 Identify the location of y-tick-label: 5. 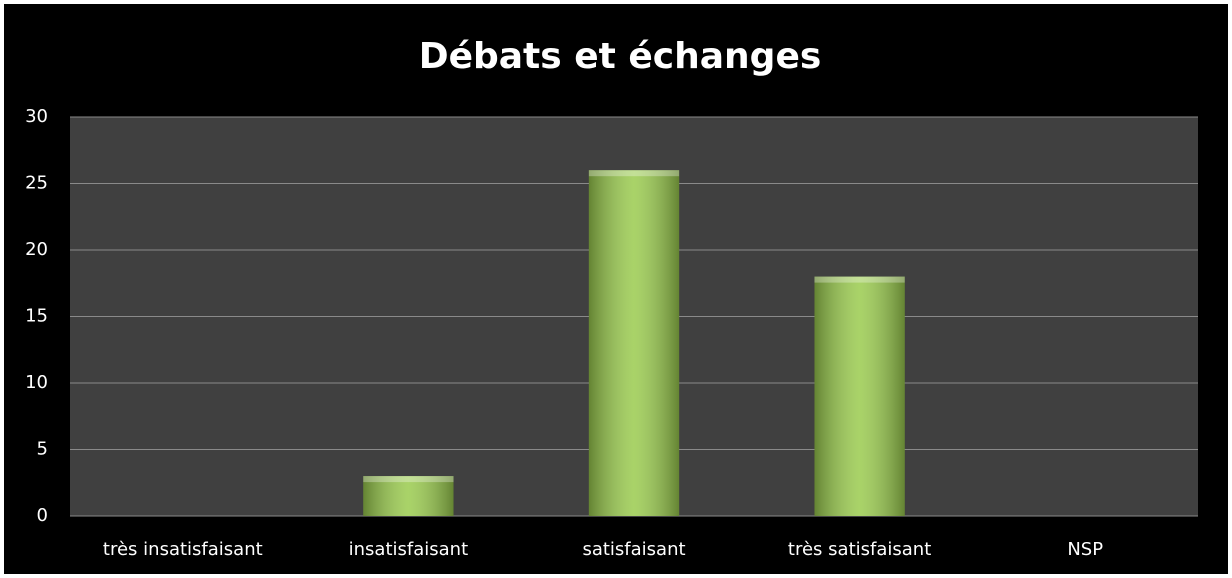
(42, 449).